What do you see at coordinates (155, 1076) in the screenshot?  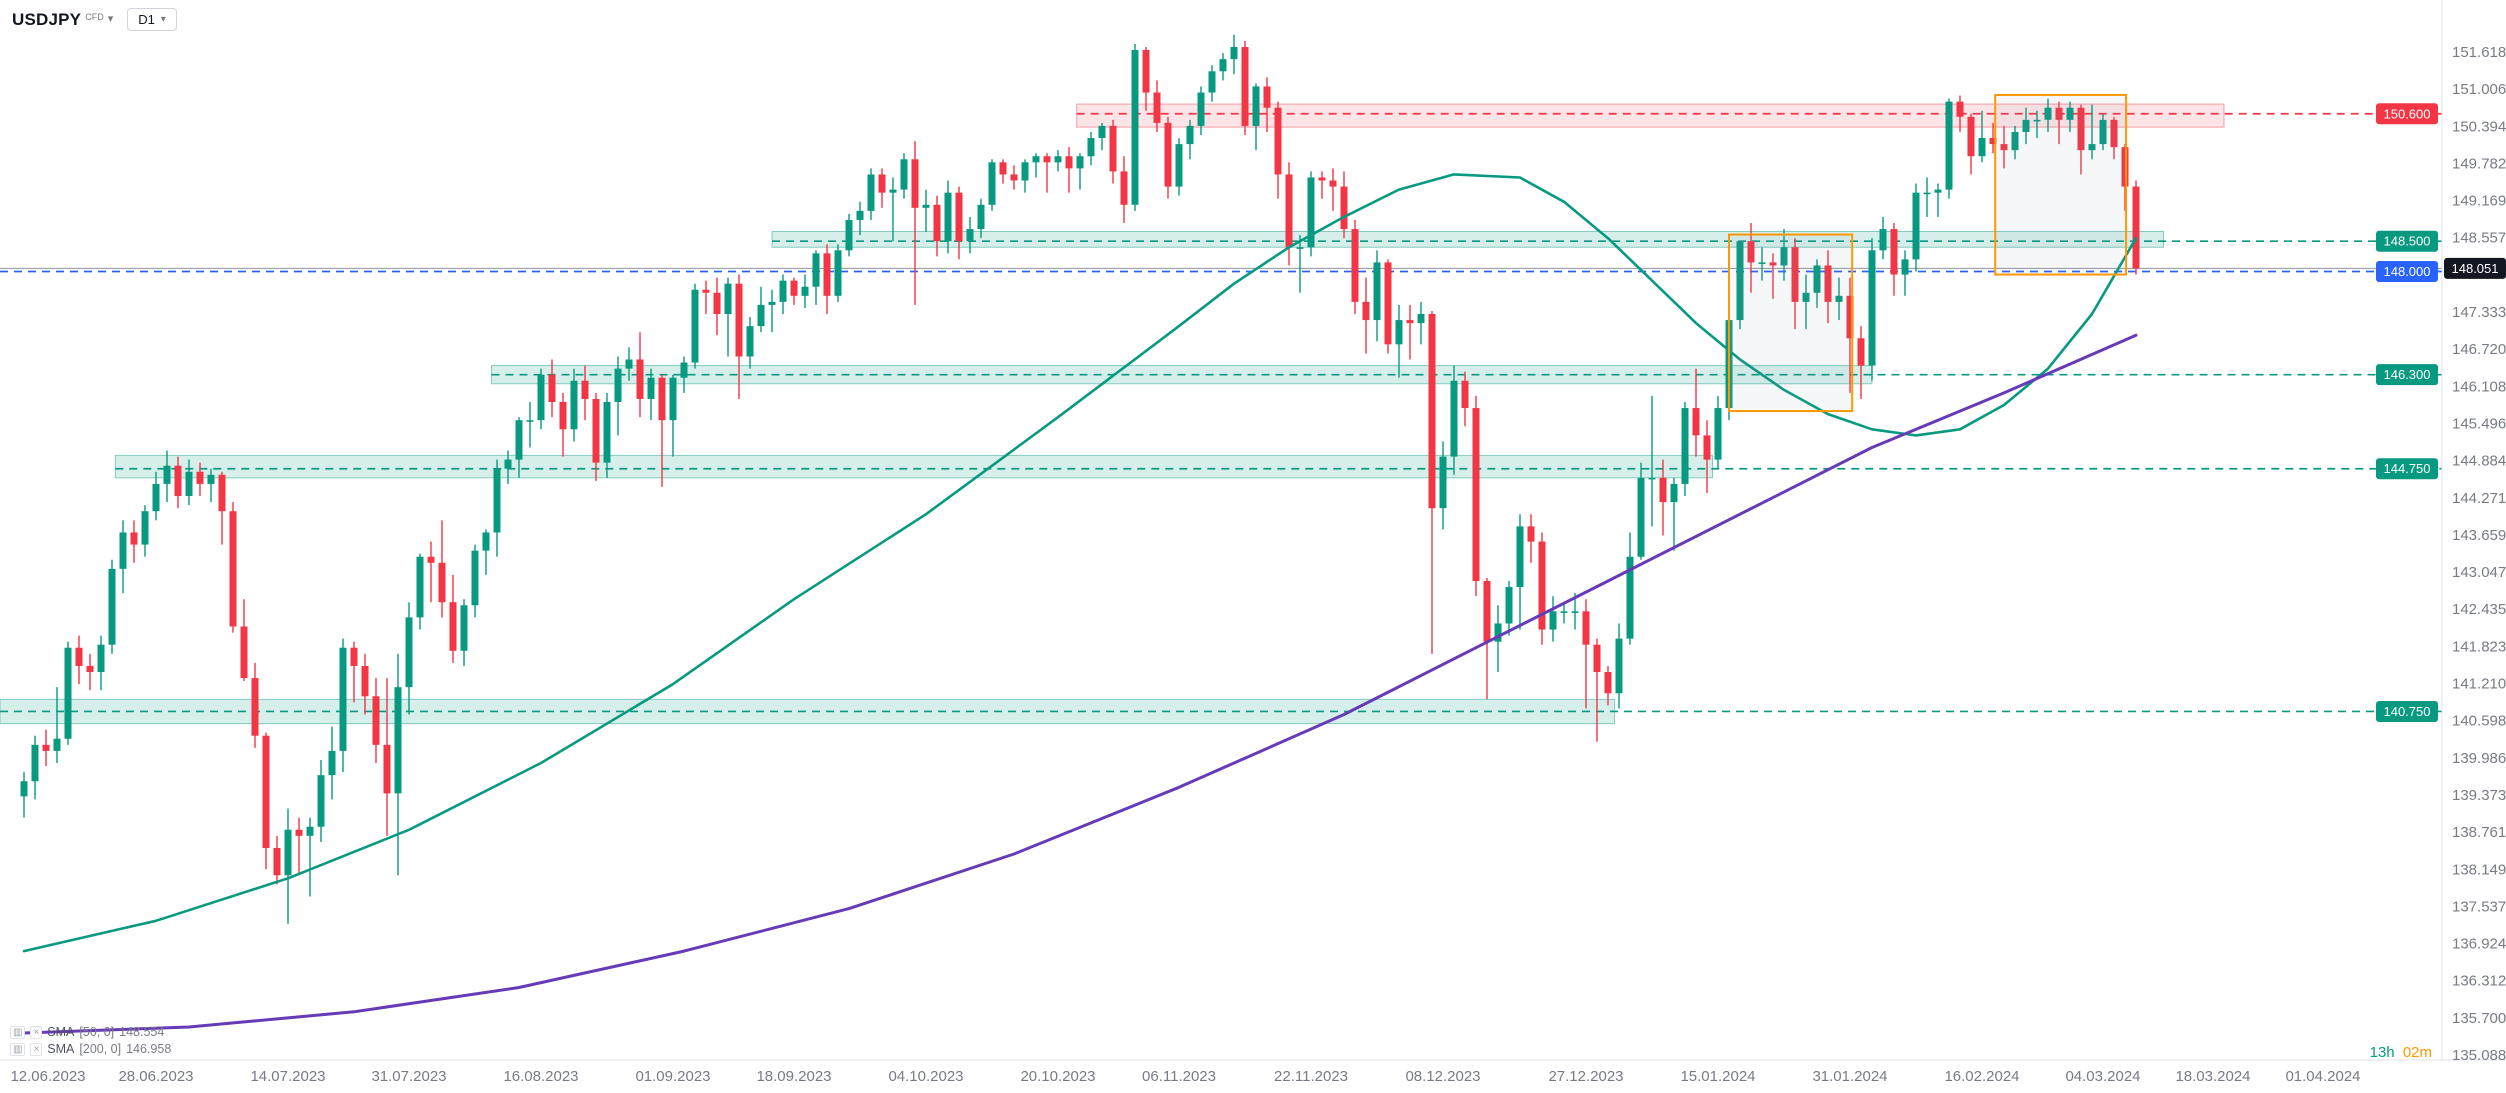 I see `date-tick-label: 28.06.2023` at bounding box center [155, 1076].